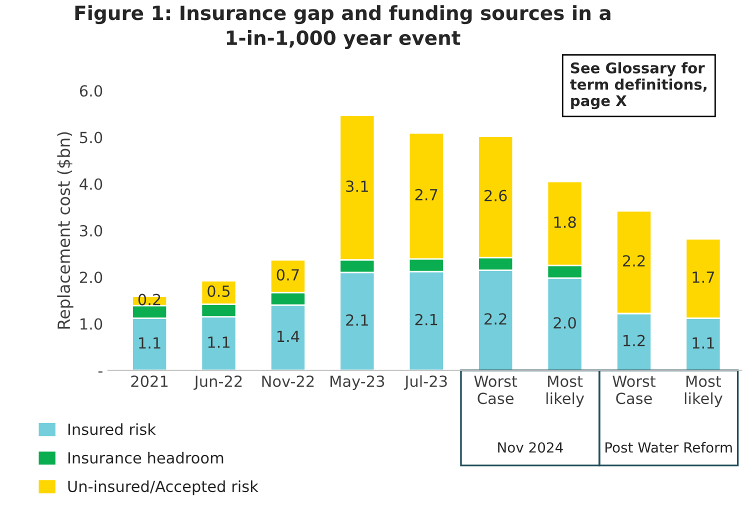  I want to click on data-label: 2.7, so click(426, 194).